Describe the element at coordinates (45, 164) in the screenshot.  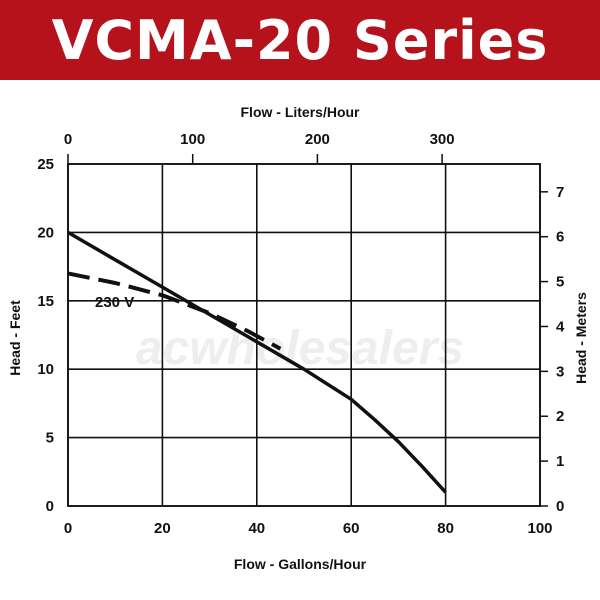
I see `y-tick-label-5: 25` at that location.